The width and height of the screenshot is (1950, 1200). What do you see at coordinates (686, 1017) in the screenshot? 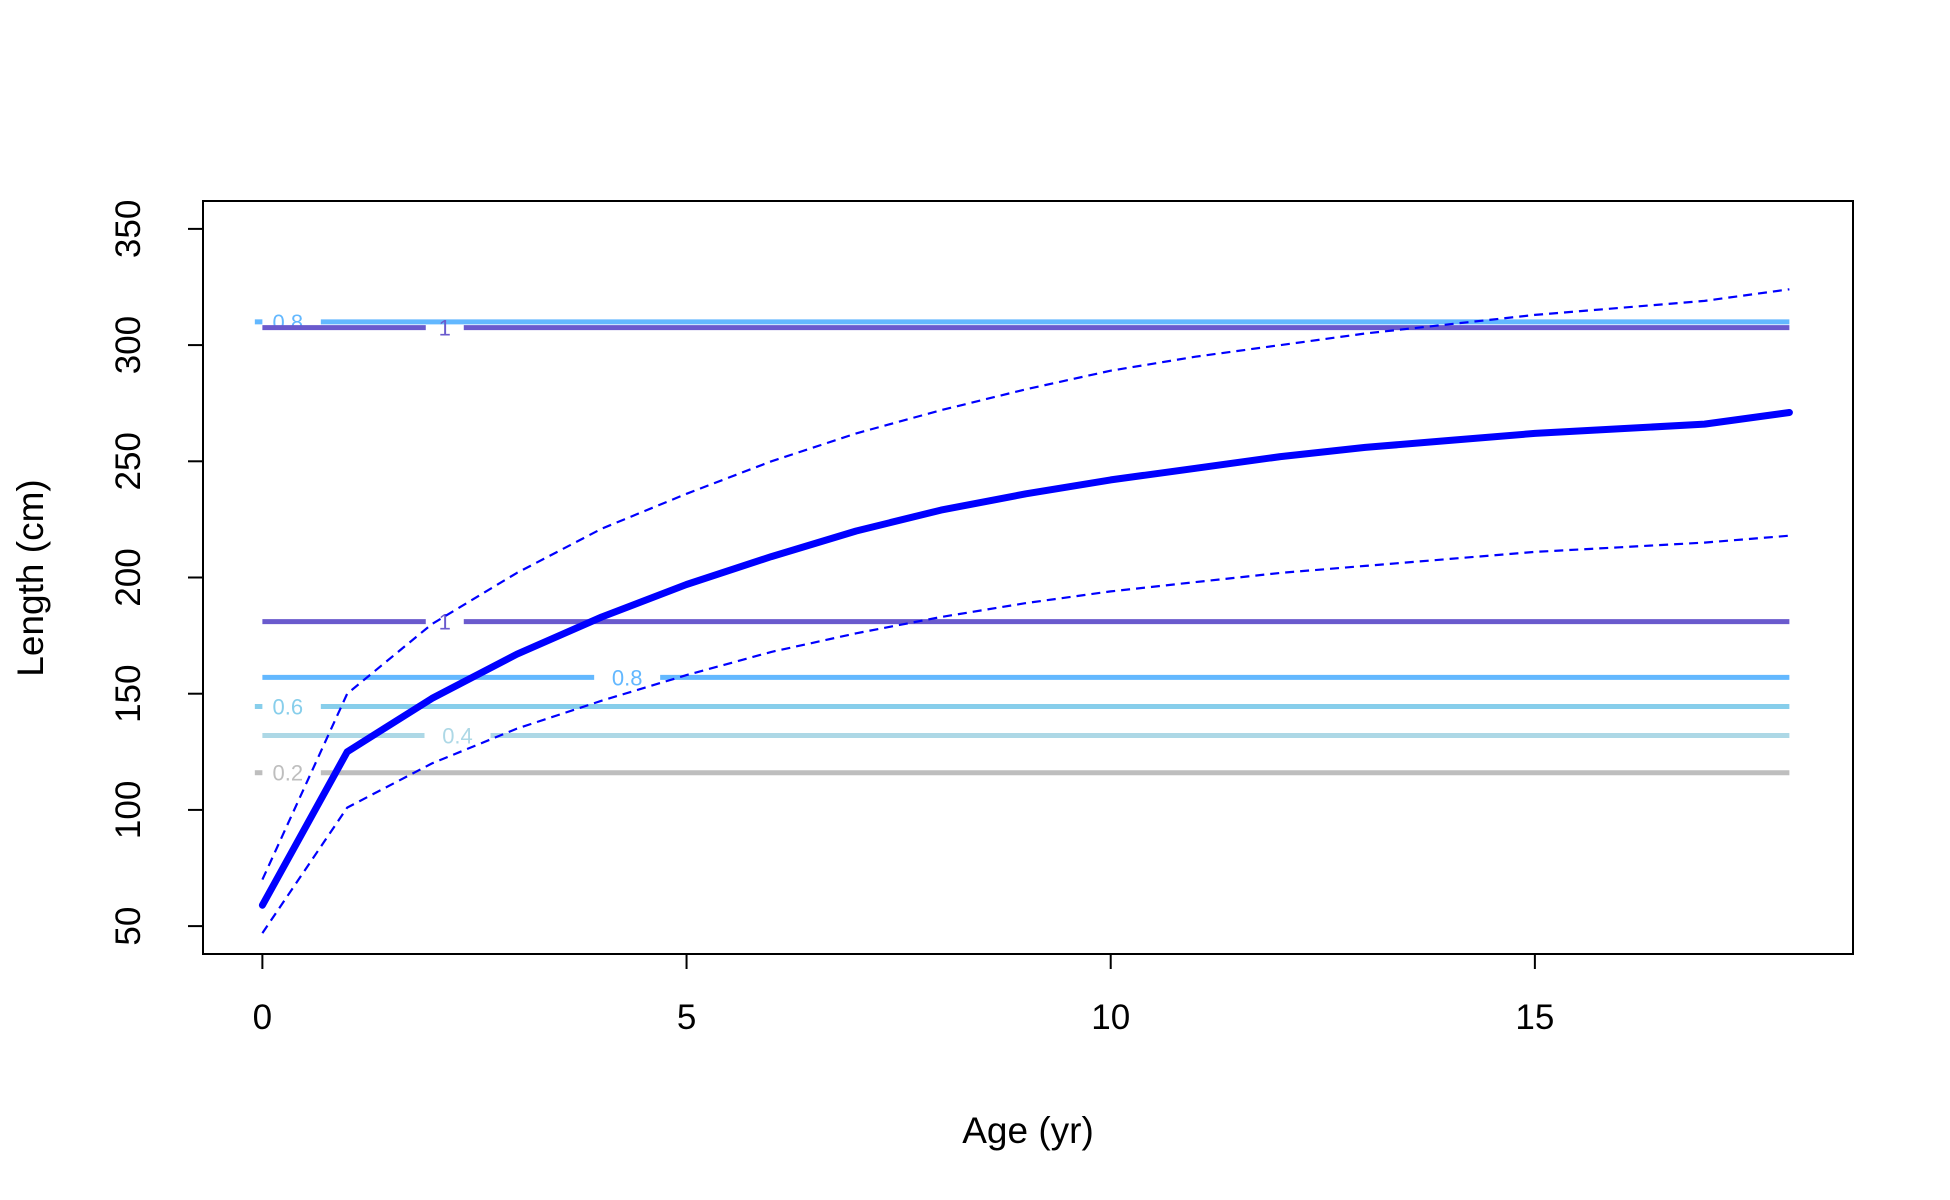
I see `x-tick-label: 5` at bounding box center [686, 1017].